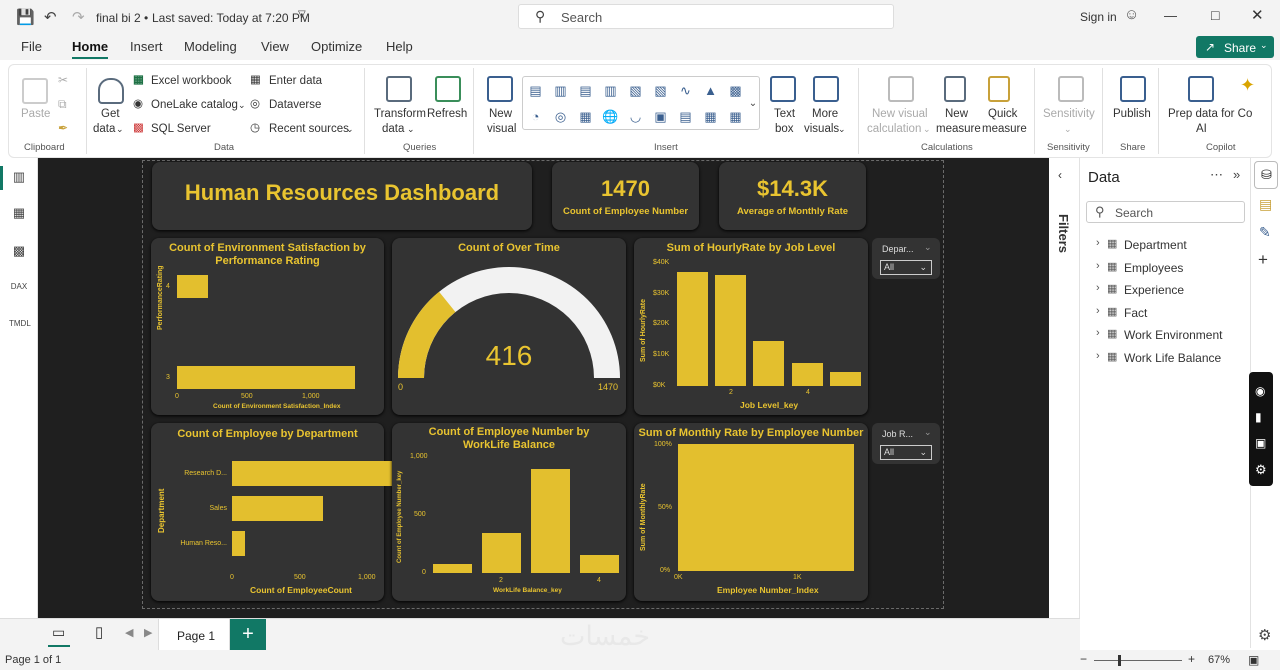  Describe the element at coordinates (1263, 259) in the screenshot. I see `add-pane-icon: +` at that location.